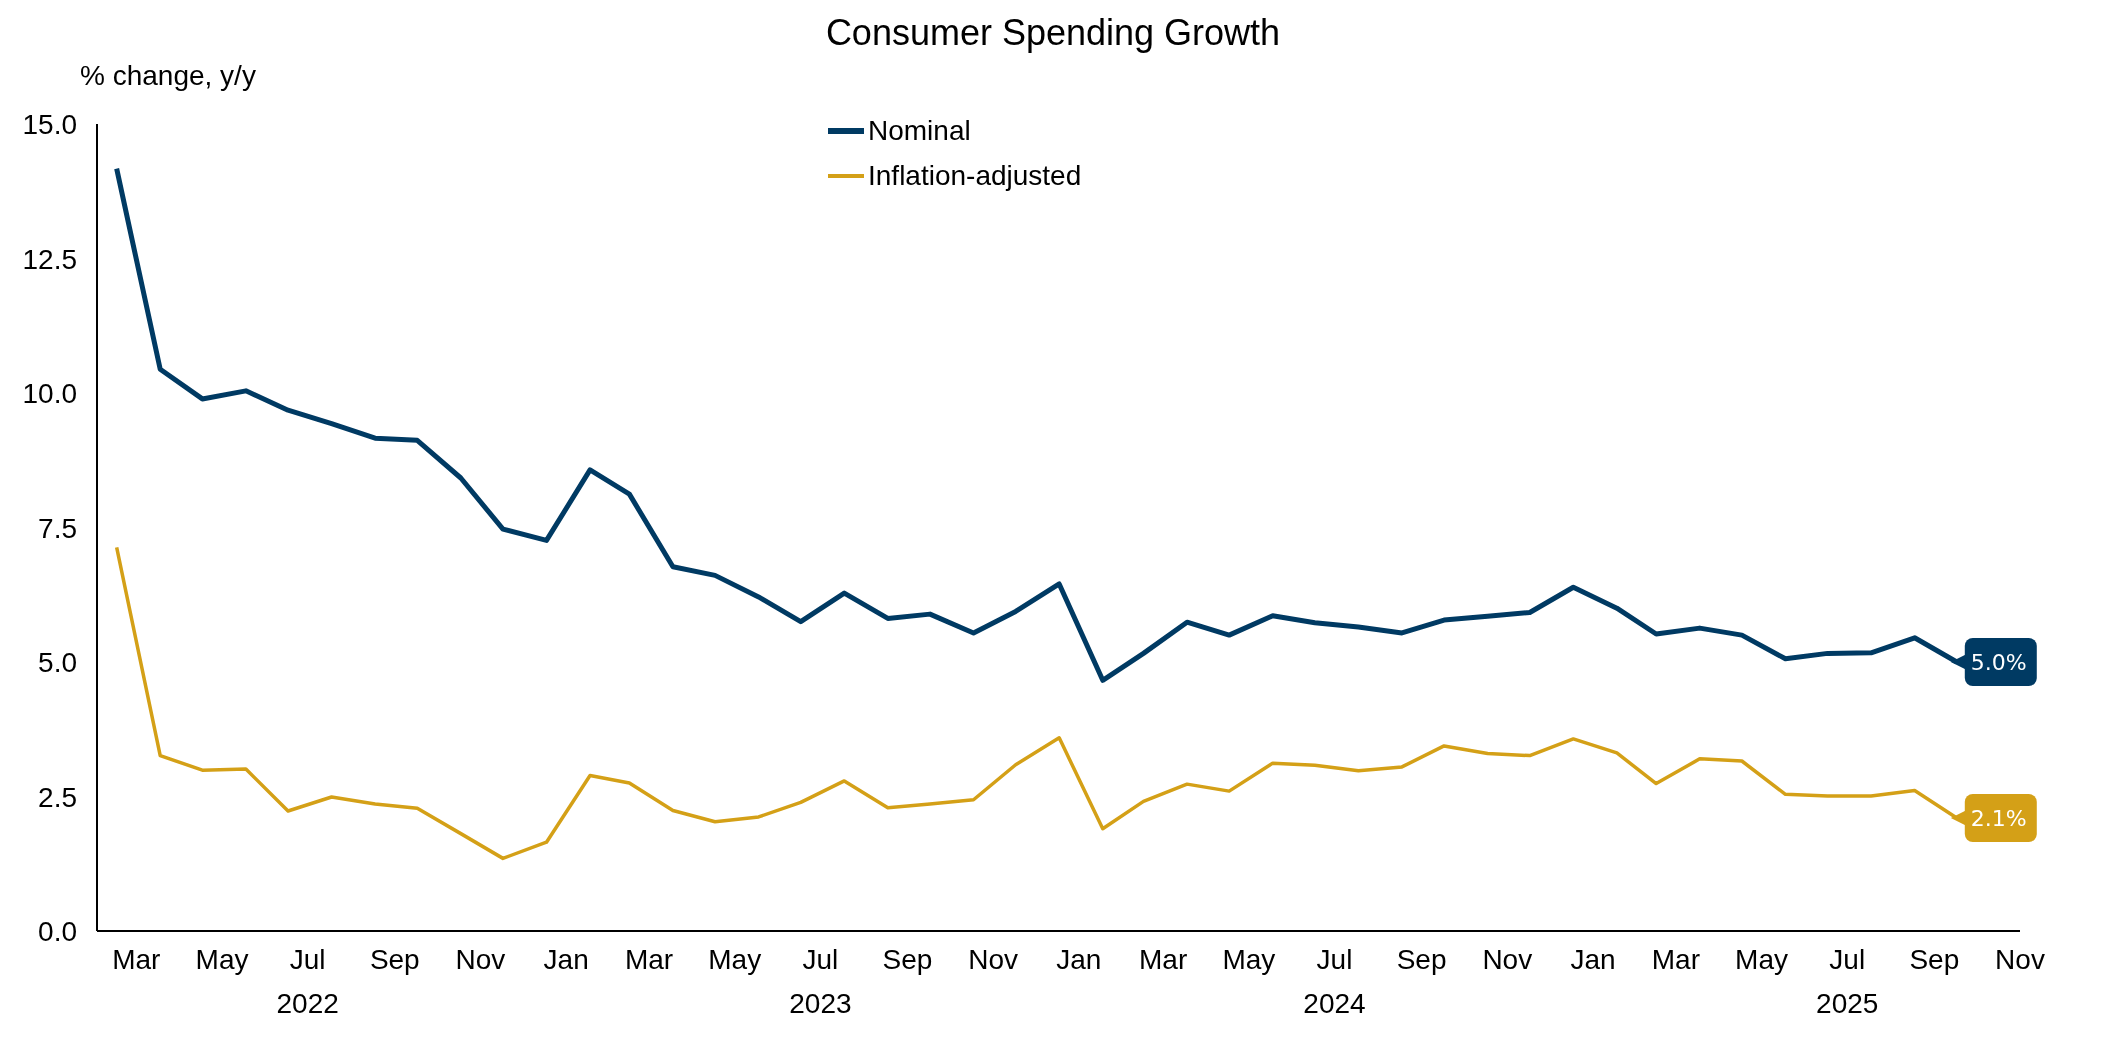 Image resolution: width=2106 pixels, height=1038 pixels. I want to click on x-tick-label: Jul 2025, so click(1847, 981).